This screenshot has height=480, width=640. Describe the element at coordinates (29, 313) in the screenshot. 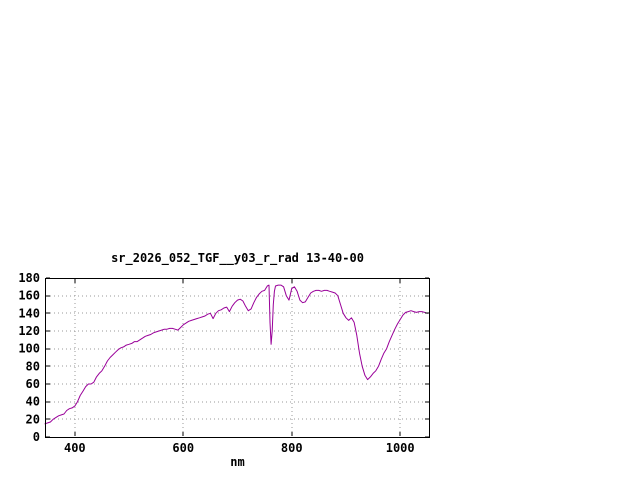

I see `y-tick-label: 140` at that location.